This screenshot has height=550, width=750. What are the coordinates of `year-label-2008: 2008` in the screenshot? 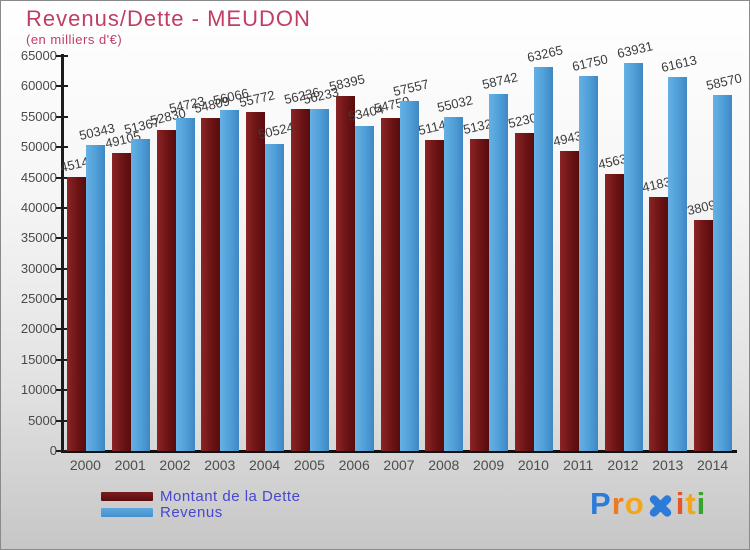 It's located at (444, 465).